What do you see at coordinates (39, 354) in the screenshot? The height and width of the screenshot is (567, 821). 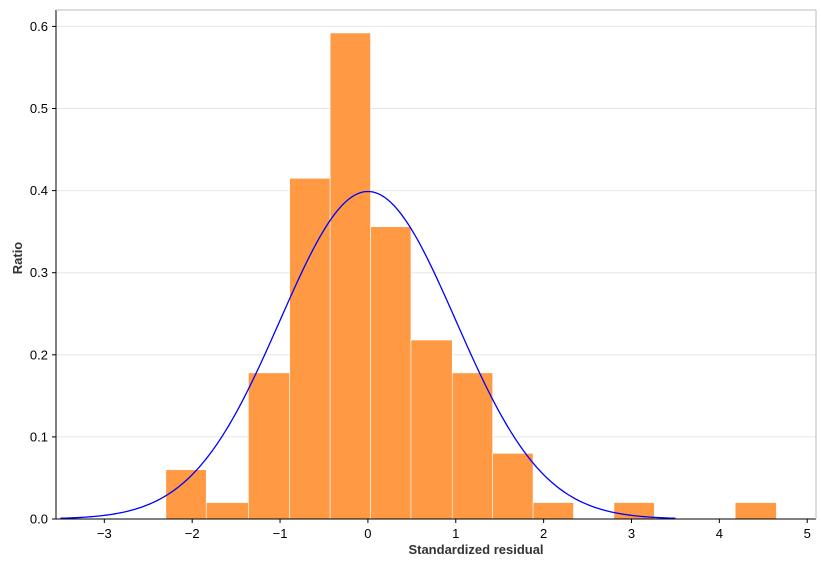 I see `y-tick-label: 0.2` at bounding box center [39, 354].